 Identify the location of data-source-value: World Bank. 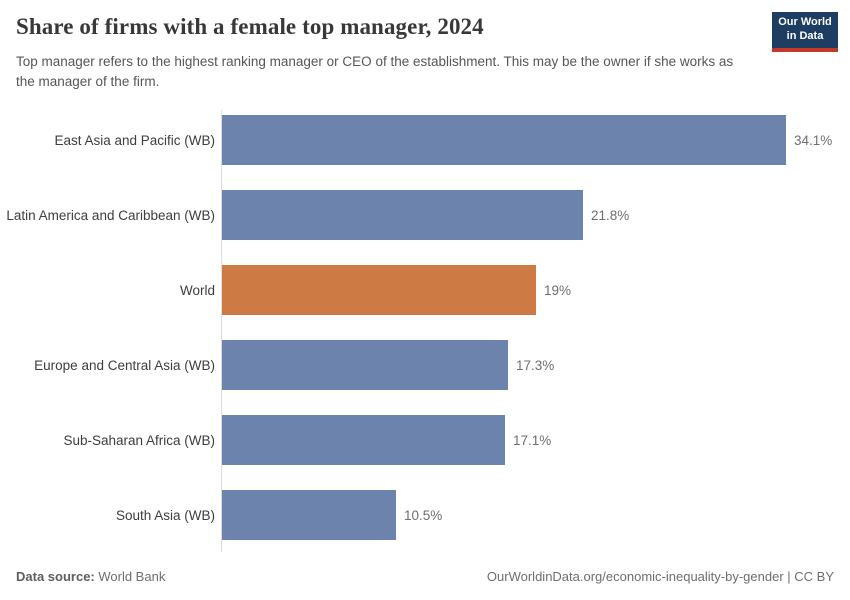
(130, 576).